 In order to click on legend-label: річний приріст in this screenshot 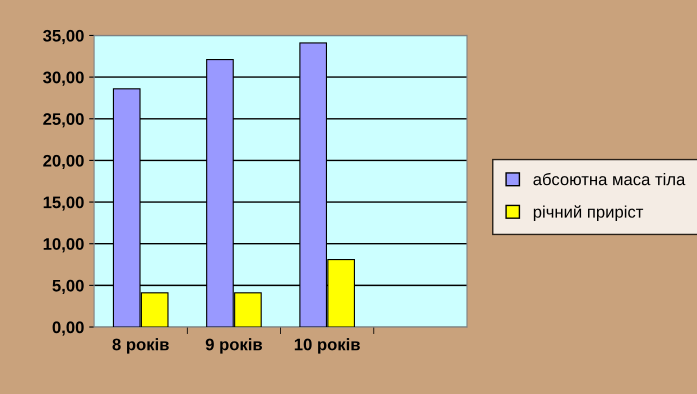, I will do `click(589, 213)`.